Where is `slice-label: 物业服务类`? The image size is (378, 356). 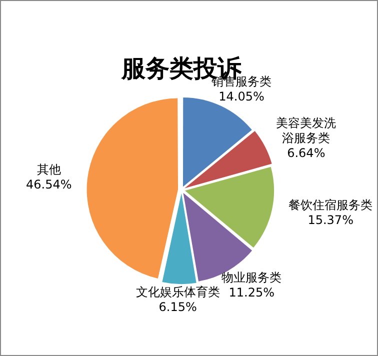 slice-label: 物业服务类 is located at coordinates (252, 277).